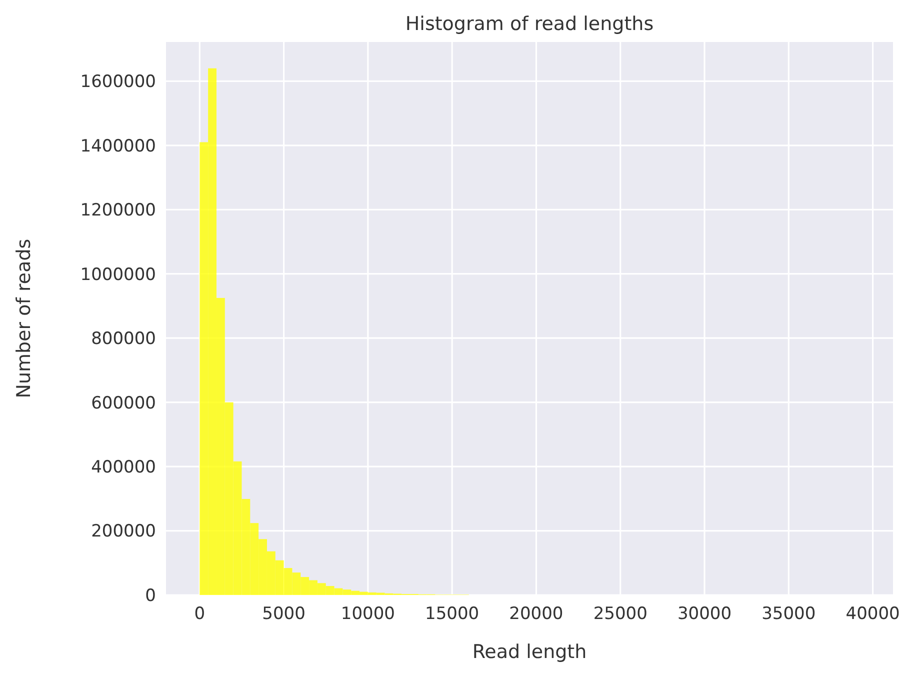 The height and width of the screenshot is (675, 909). What do you see at coordinates (118, 210) in the screenshot?
I see `y-tick-label: 1200000` at bounding box center [118, 210].